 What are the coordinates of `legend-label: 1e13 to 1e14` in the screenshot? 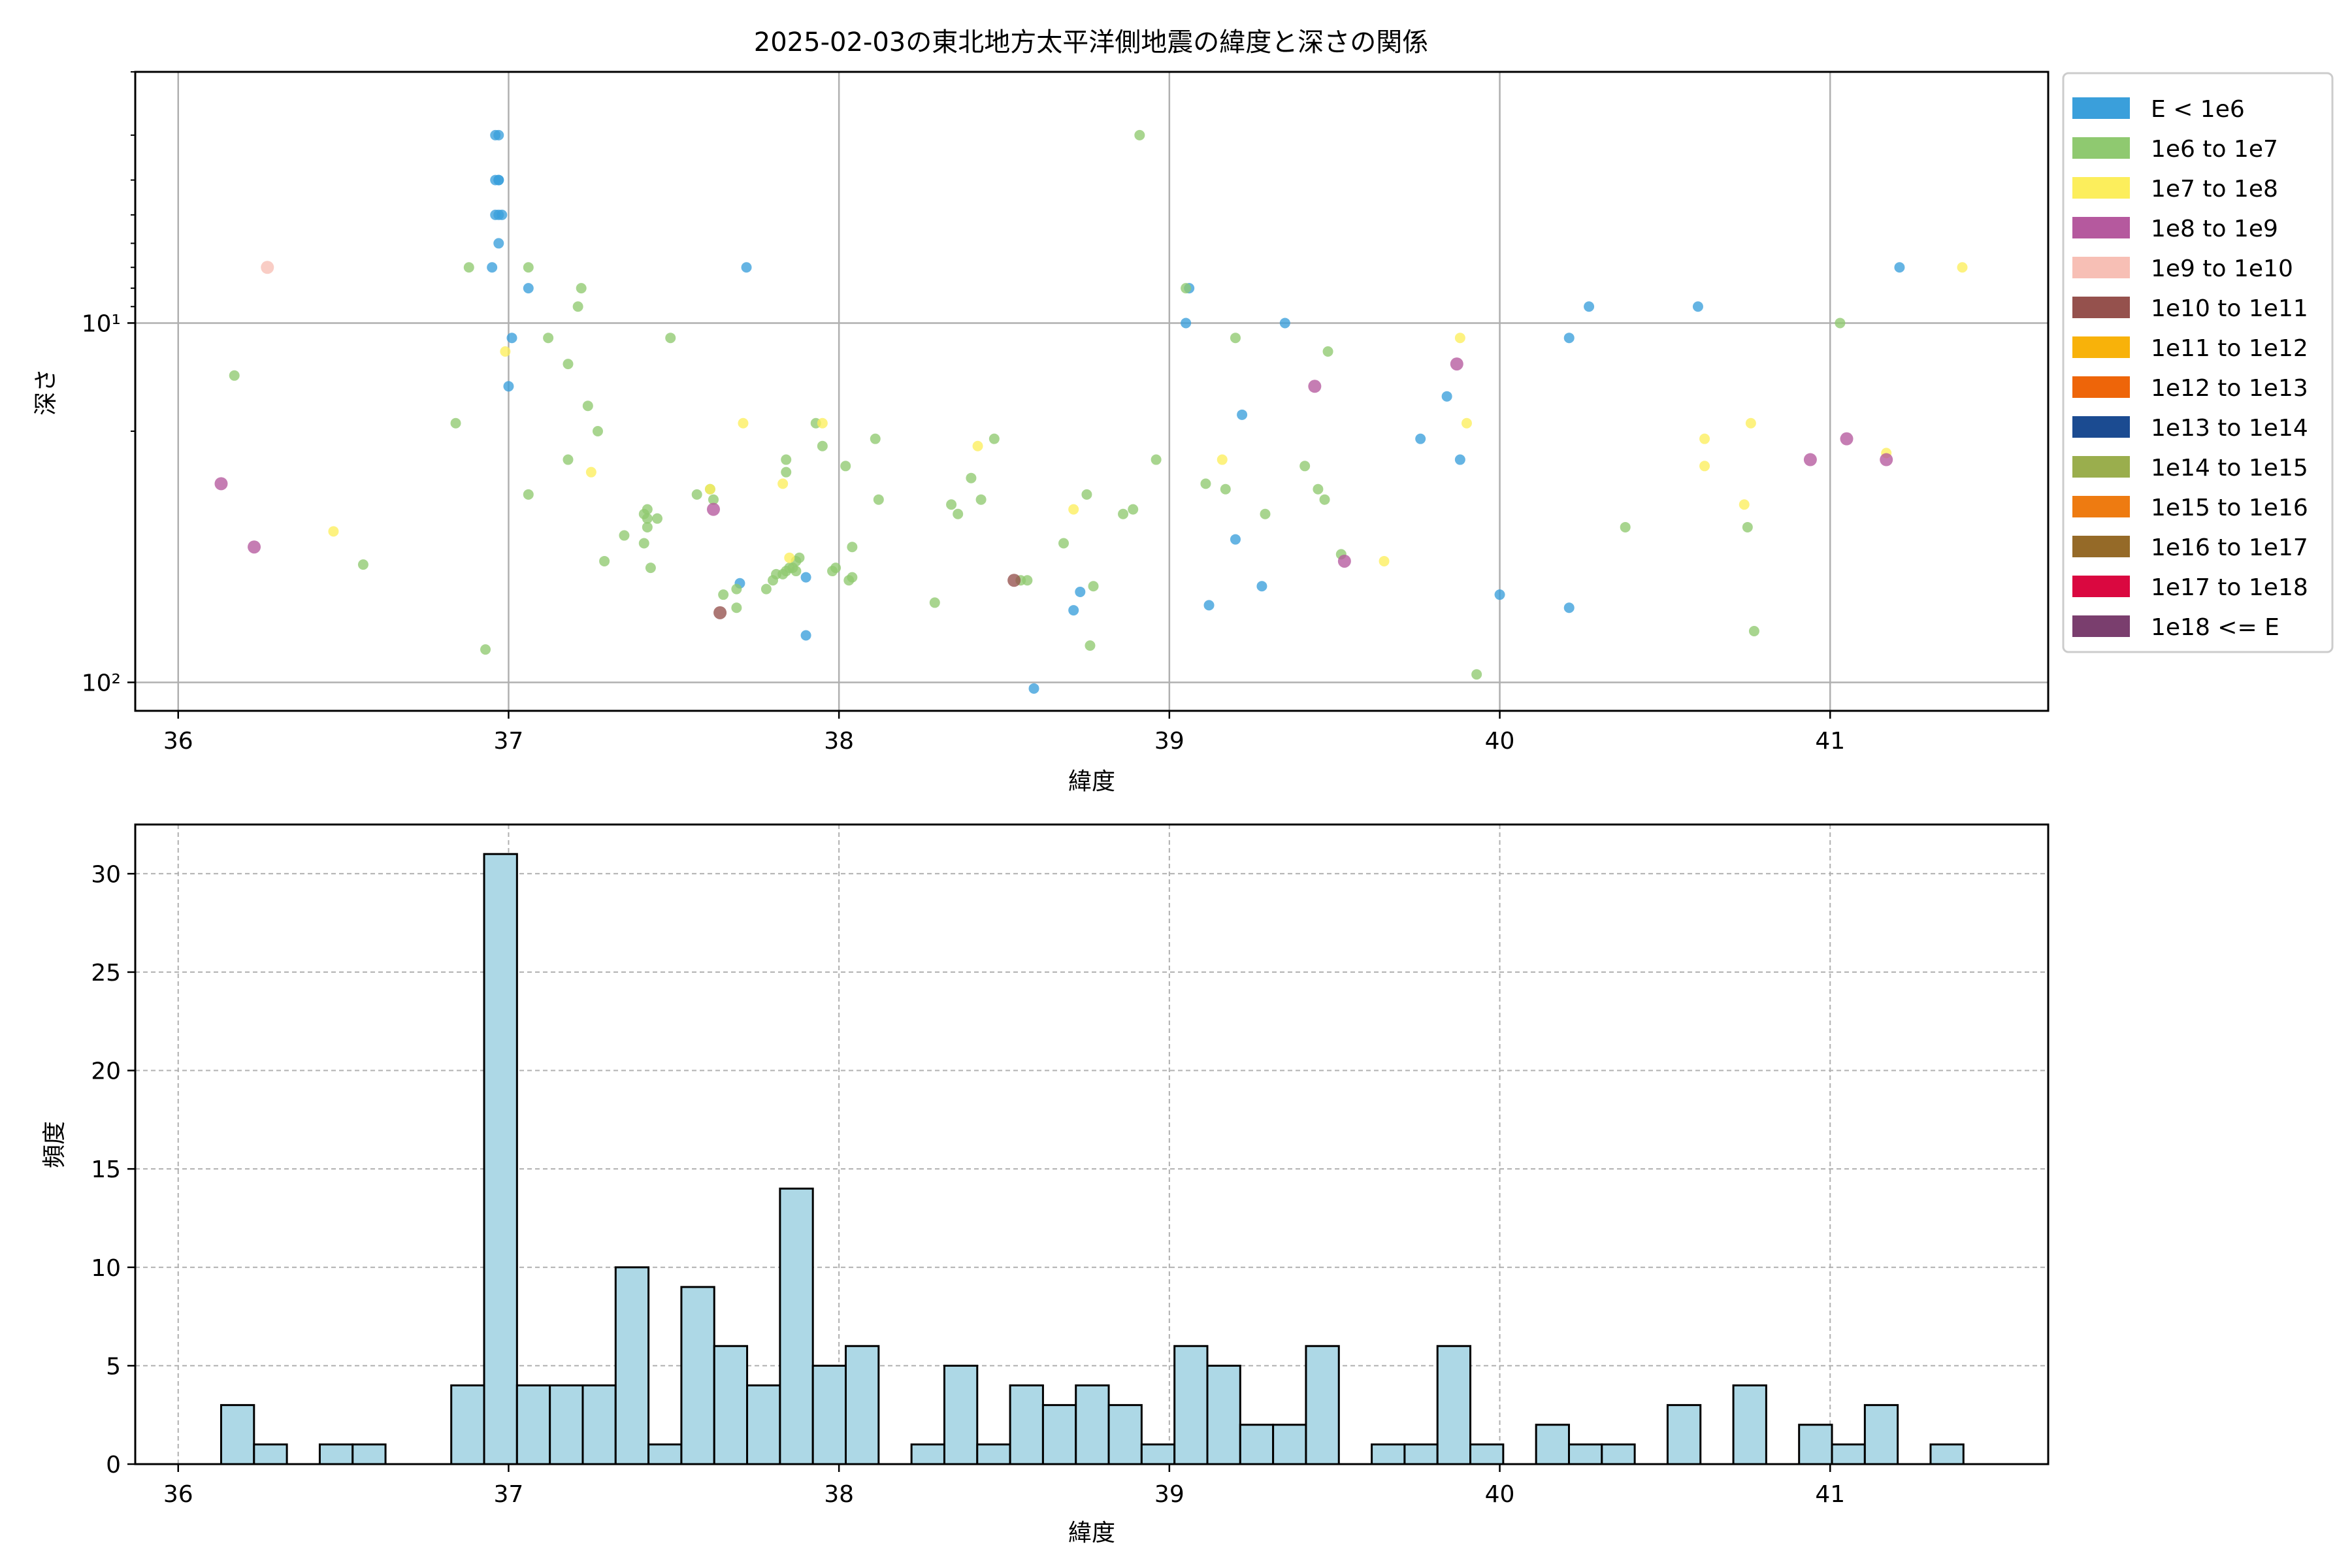 It's located at (2229, 428).